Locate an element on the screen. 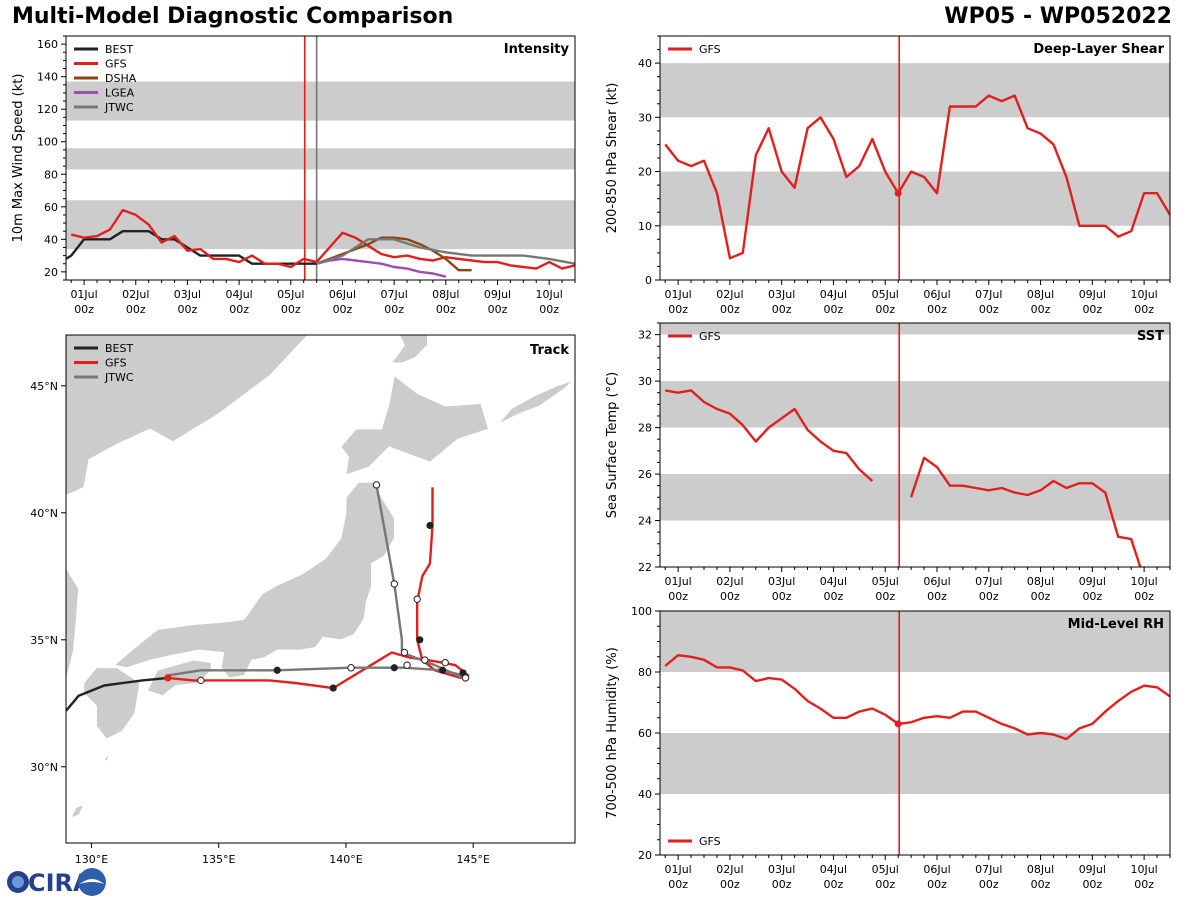  shear-ylabel: 200-850 hPa Shear (kt) is located at coordinates (612, 158).